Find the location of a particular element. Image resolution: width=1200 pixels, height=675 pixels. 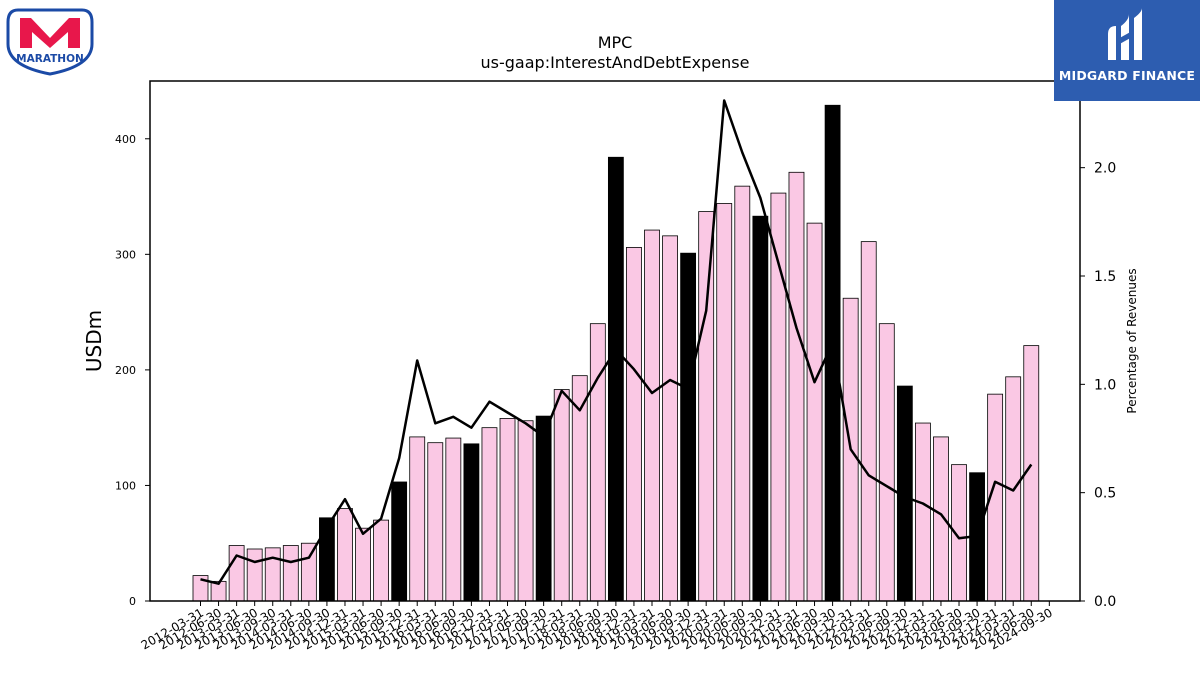

y-tick-label: 400 is located at coordinates (125, 139).